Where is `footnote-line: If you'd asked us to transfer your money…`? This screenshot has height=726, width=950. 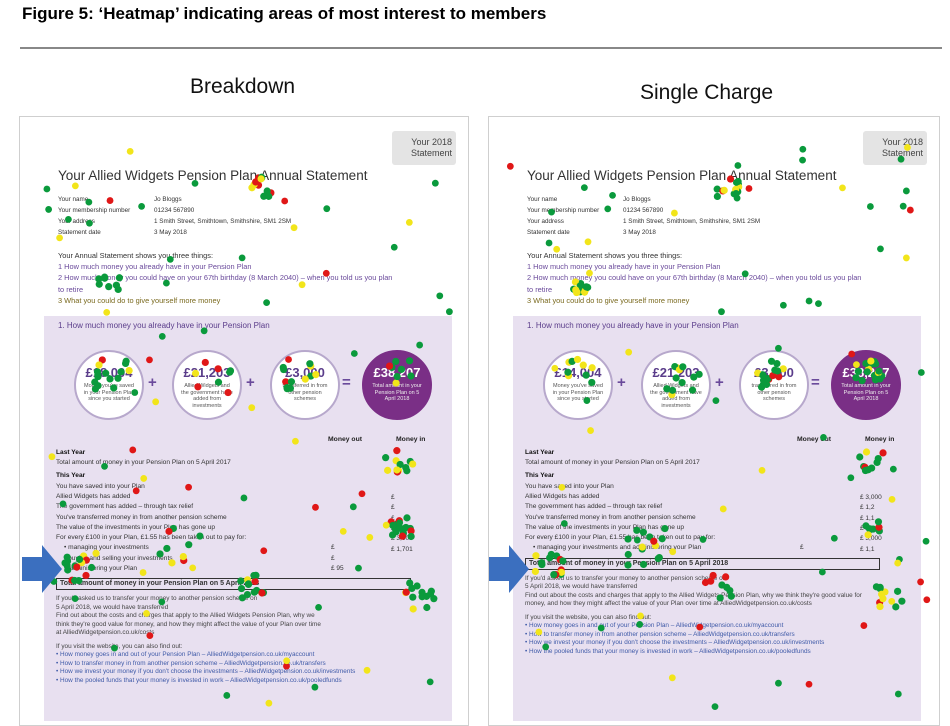 footnote-line: If you'd asked us to transfer your money… is located at coordinates (157, 599).